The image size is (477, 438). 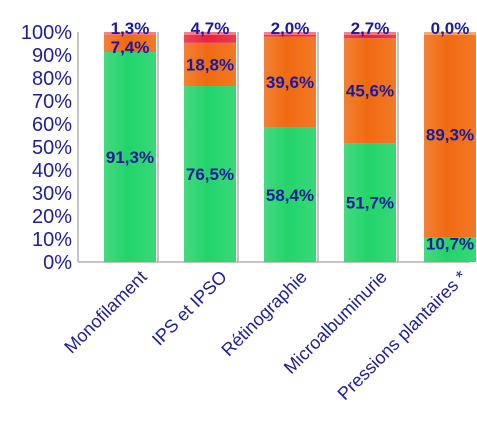 What do you see at coordinates (57, 263) in the screenshot?
I see `y-tick-label: 0%` at bounding box center [57, 263].